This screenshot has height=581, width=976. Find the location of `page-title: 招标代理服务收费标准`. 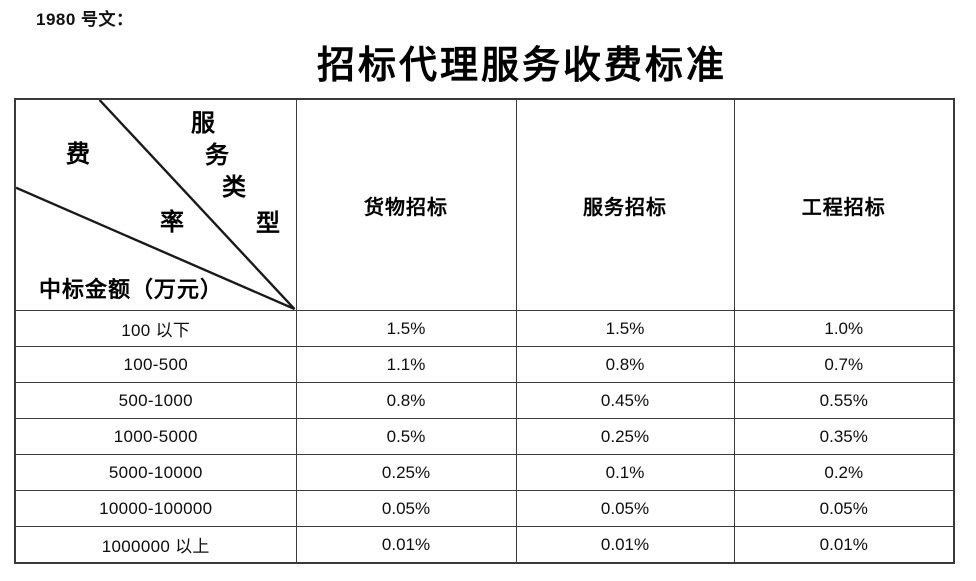

page-title: 招标代理服务收费标准 is located at coordinates (521, 66).